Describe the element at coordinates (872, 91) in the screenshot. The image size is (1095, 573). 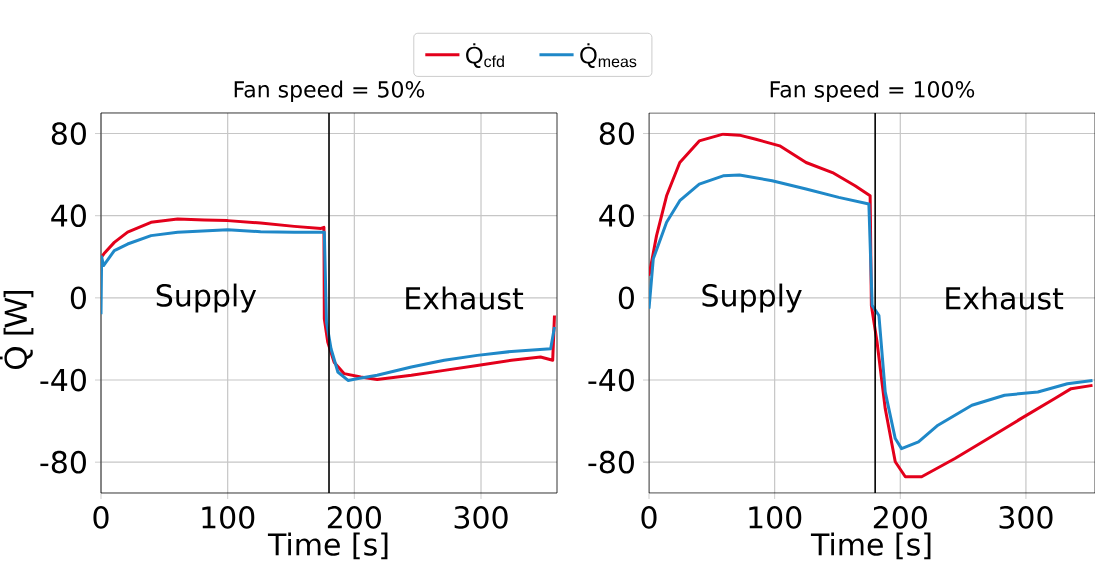
I see `chart-title: Fan speed = 100%` at that location.